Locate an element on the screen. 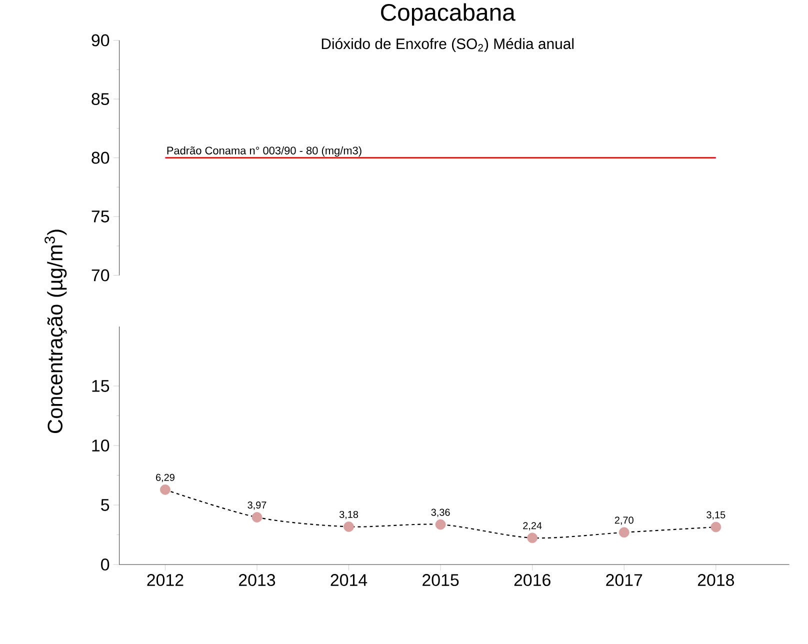  data-label: 3,15 is located at coordinates (716, 515).